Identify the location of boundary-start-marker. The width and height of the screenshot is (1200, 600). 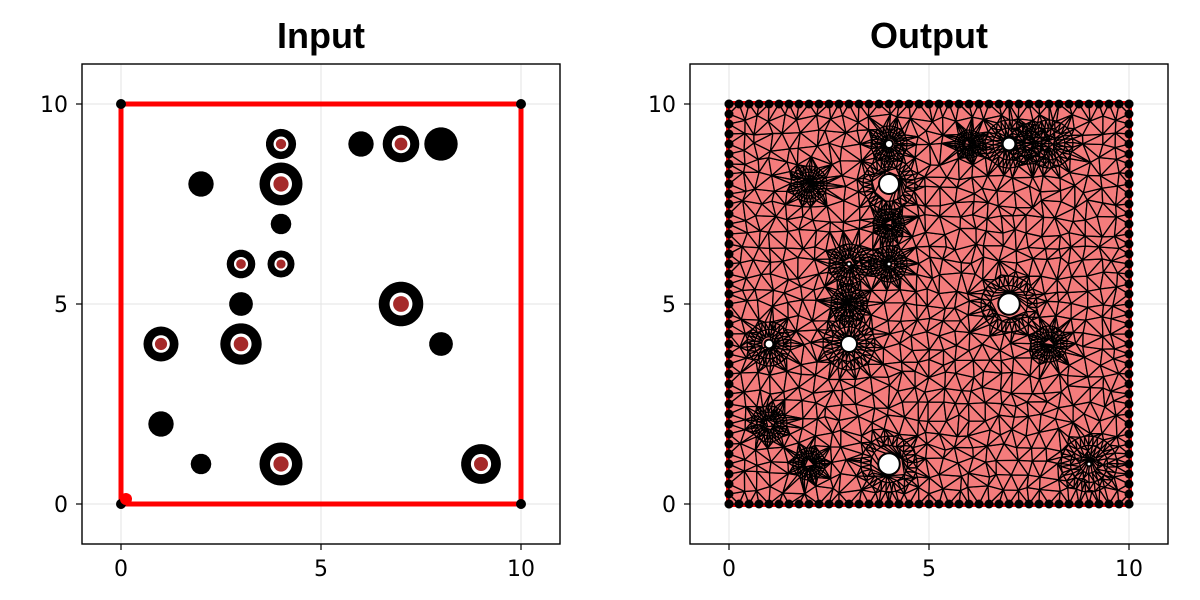
(126, 499).